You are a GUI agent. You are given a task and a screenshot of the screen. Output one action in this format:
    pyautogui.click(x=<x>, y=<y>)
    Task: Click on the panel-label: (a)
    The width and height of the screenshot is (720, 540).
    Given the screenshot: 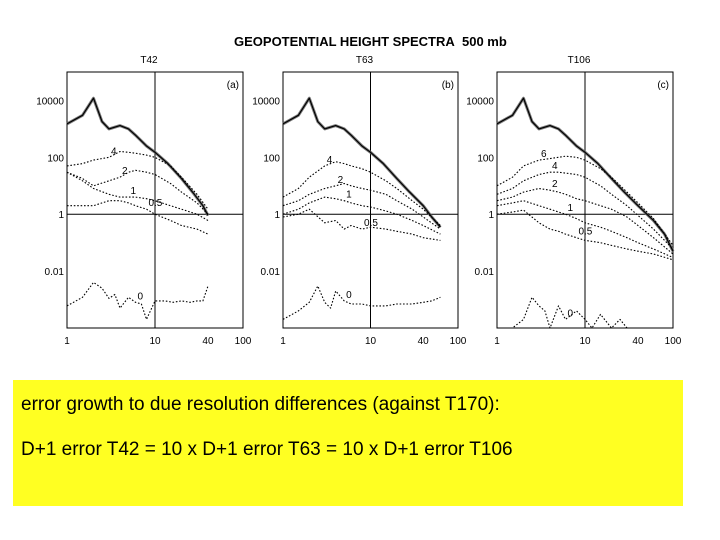 What is the action you would take?
    pyautogui.click(x=233, y=85)
    